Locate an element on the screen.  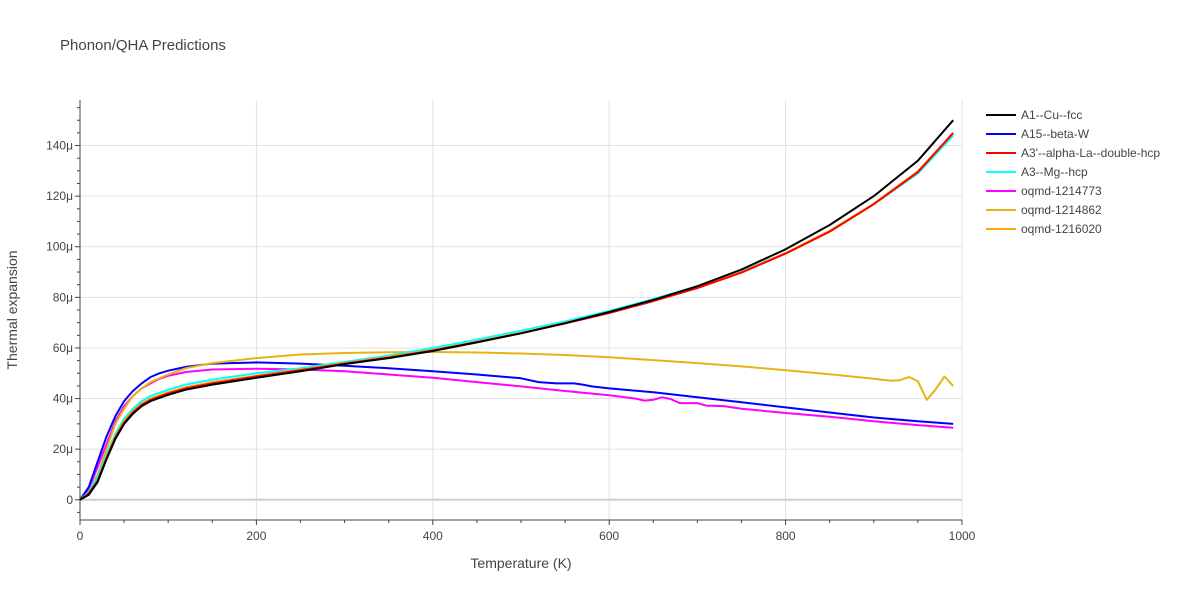
chart-title: Phonon/QHA Predictions is located at coordinates (143, 45).